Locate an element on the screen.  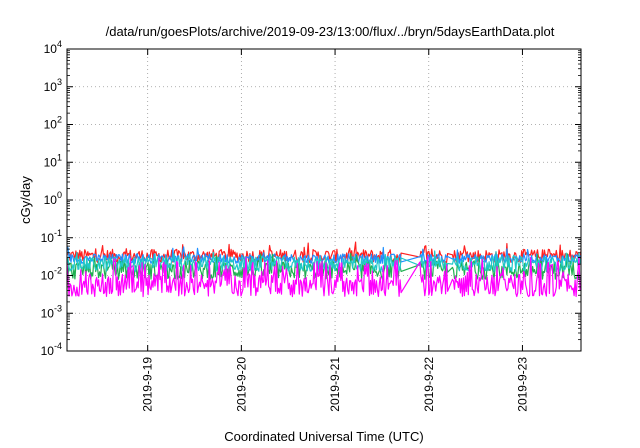
y-tick-label: 10⁴ is located at coordinates (53, 47).